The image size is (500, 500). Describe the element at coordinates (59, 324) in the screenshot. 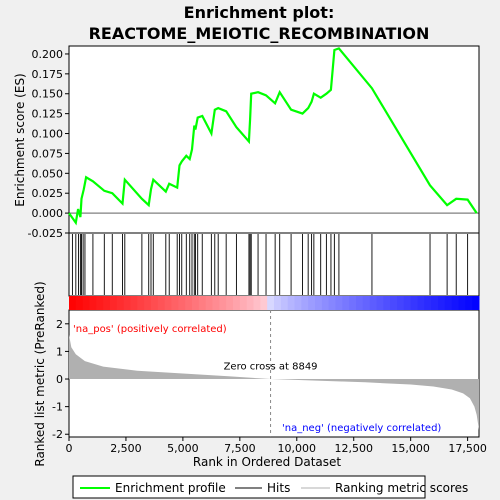

I see `metric-y-tick-label: 2` at that location.